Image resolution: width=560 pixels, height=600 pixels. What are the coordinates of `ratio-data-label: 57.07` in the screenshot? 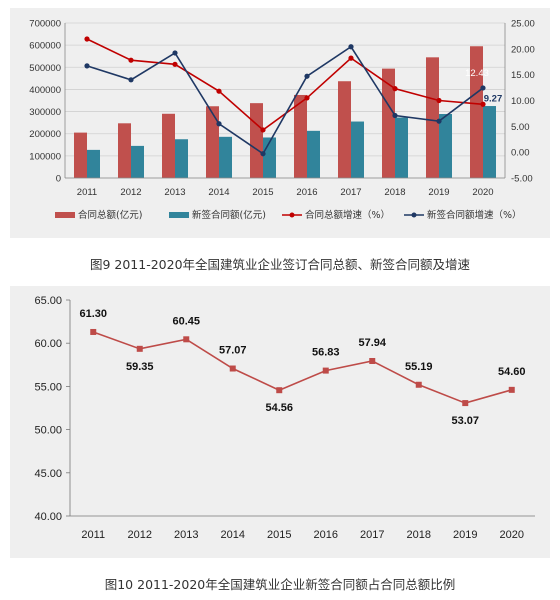 It's located at (233, 351).